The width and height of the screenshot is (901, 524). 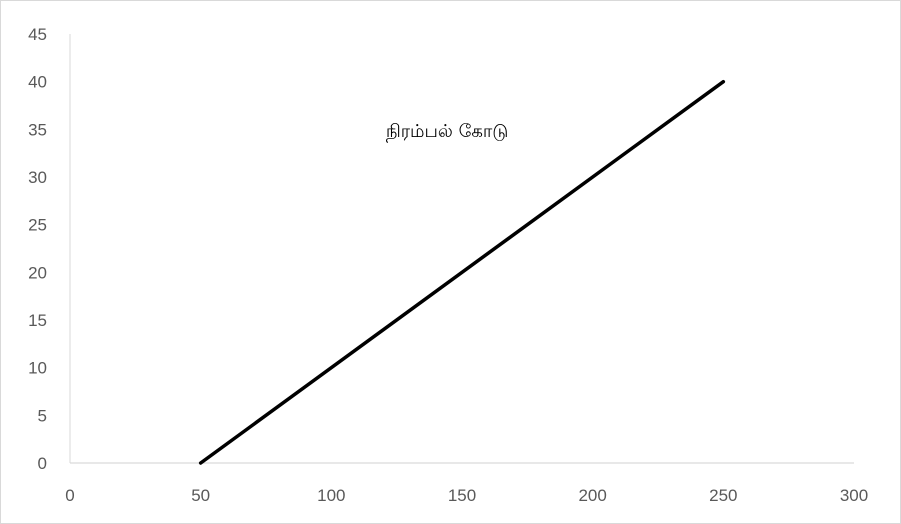 I want to click on y-tick-label: 5, so click(x=42, y=415).